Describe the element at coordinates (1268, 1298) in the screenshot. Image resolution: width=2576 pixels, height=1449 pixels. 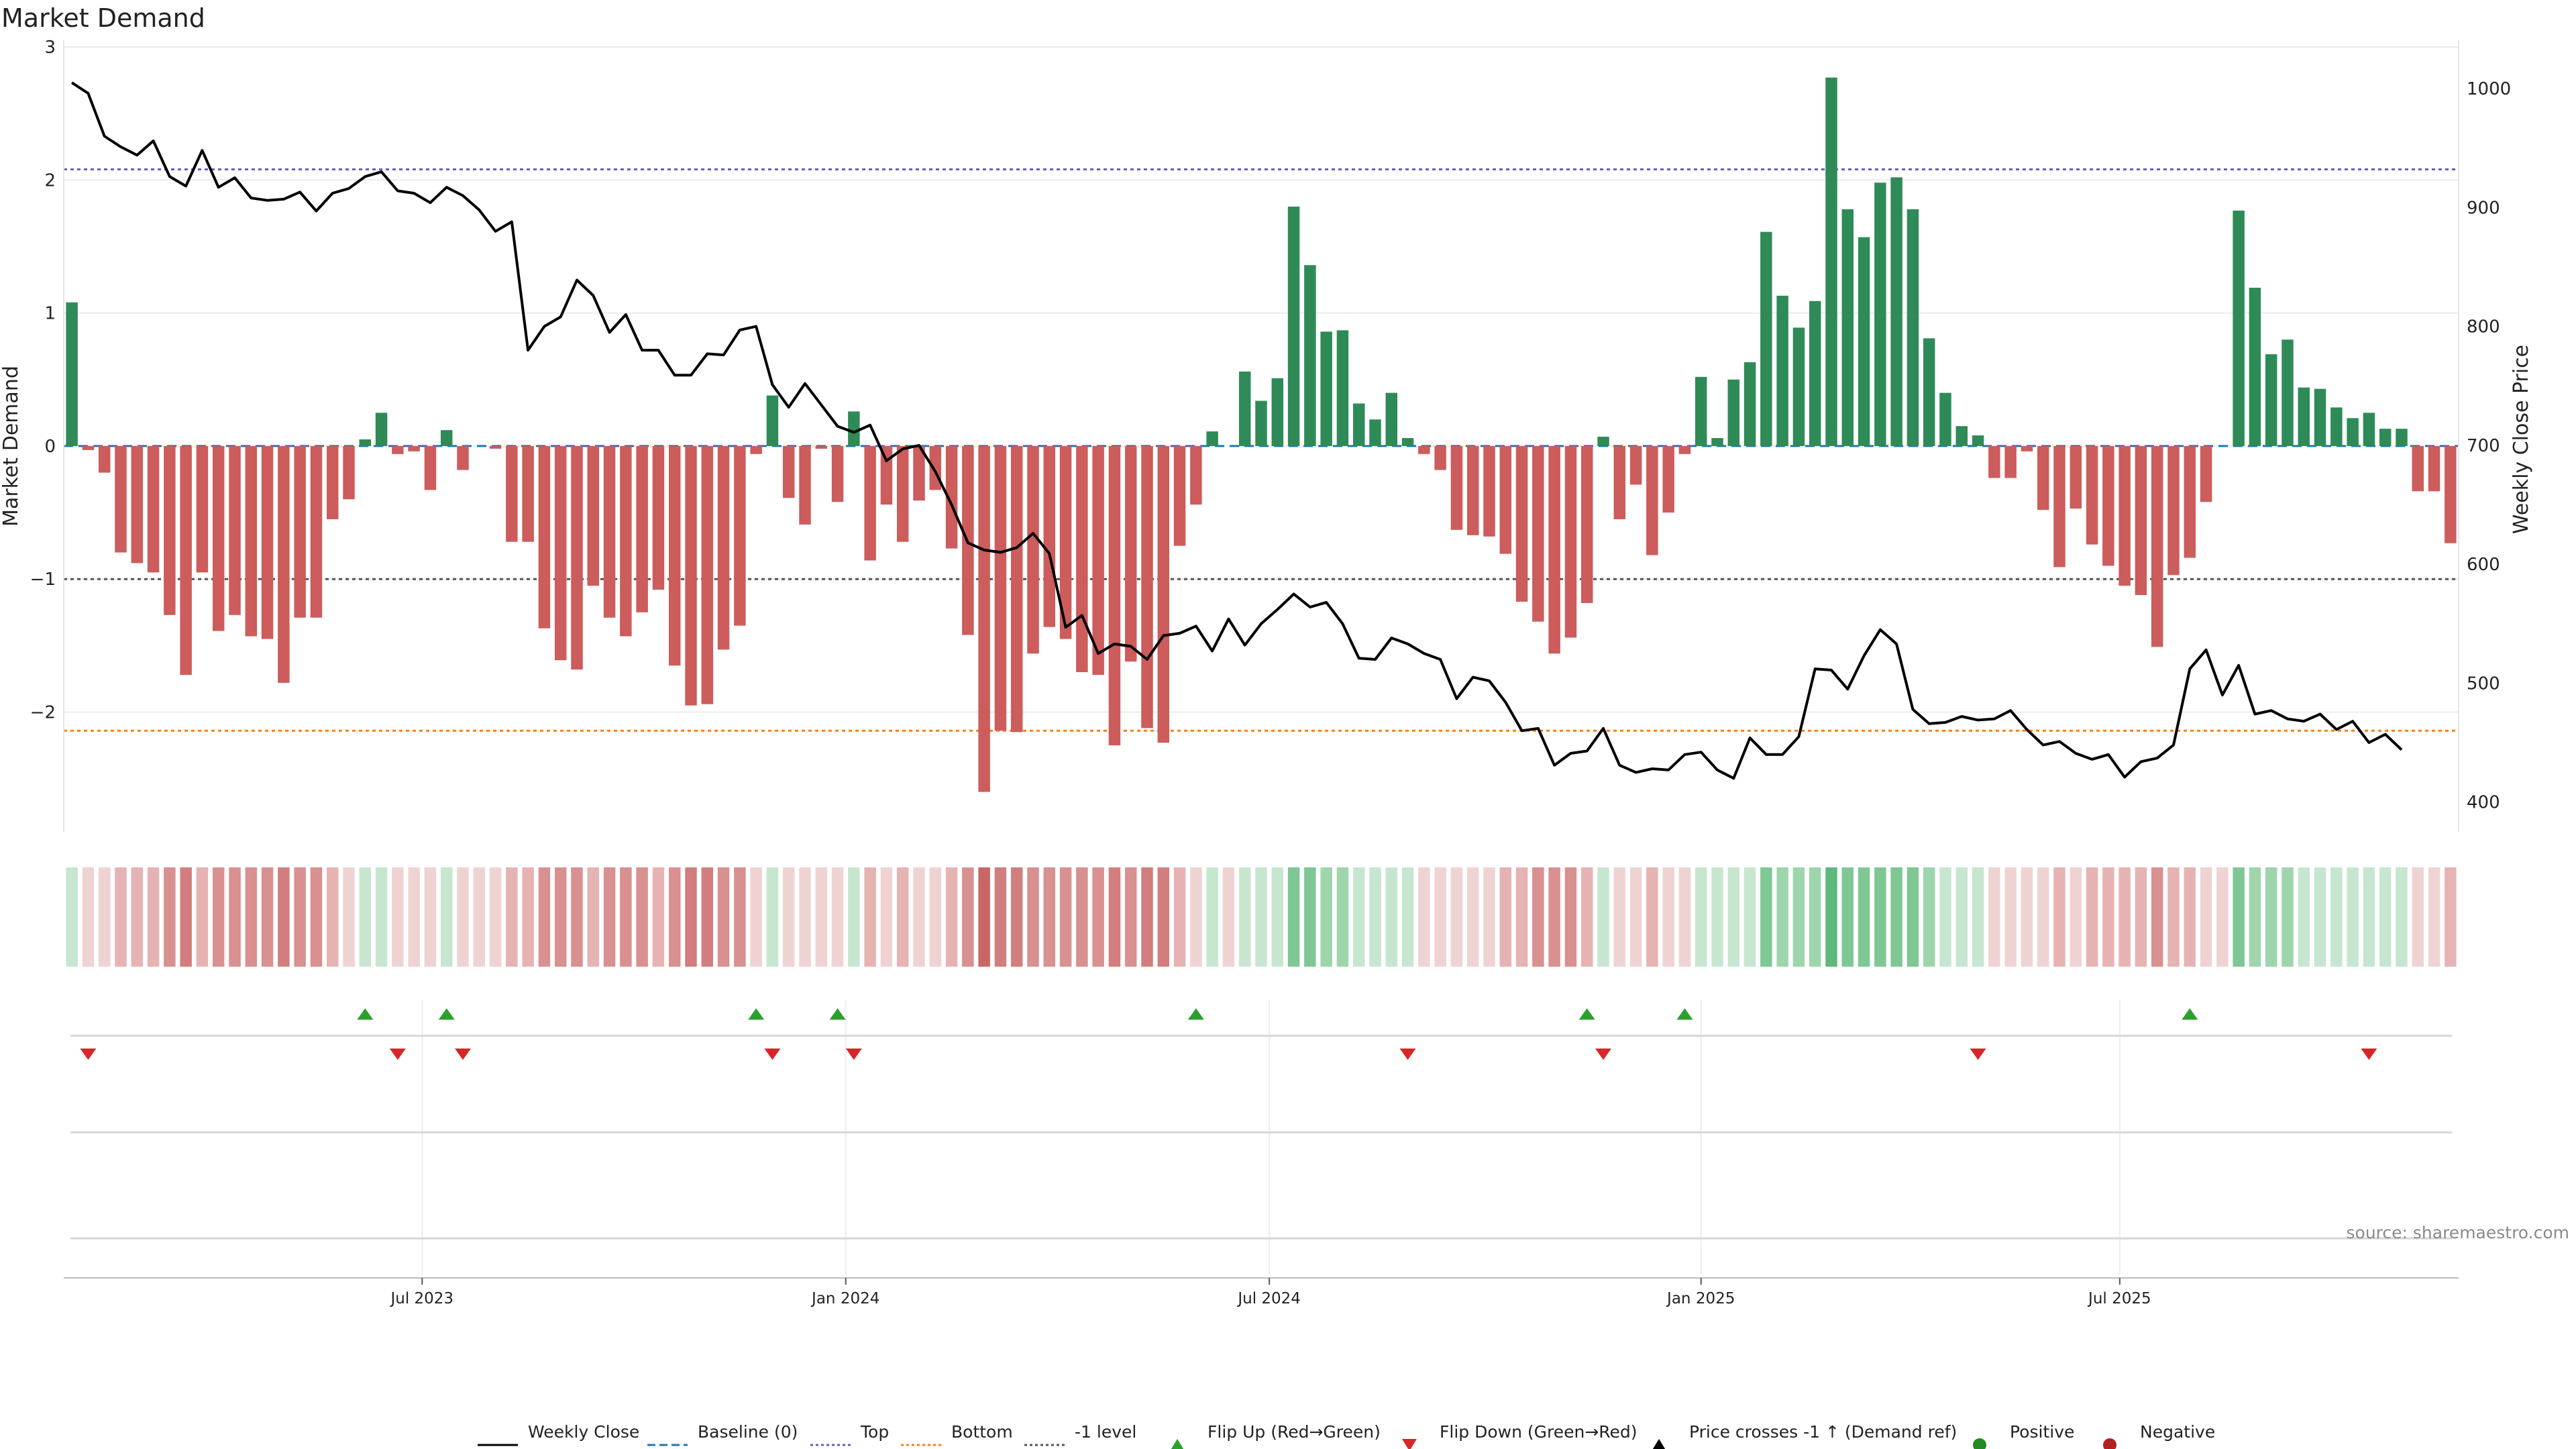
I see `x-tick-label: Jul 2024` at that location.